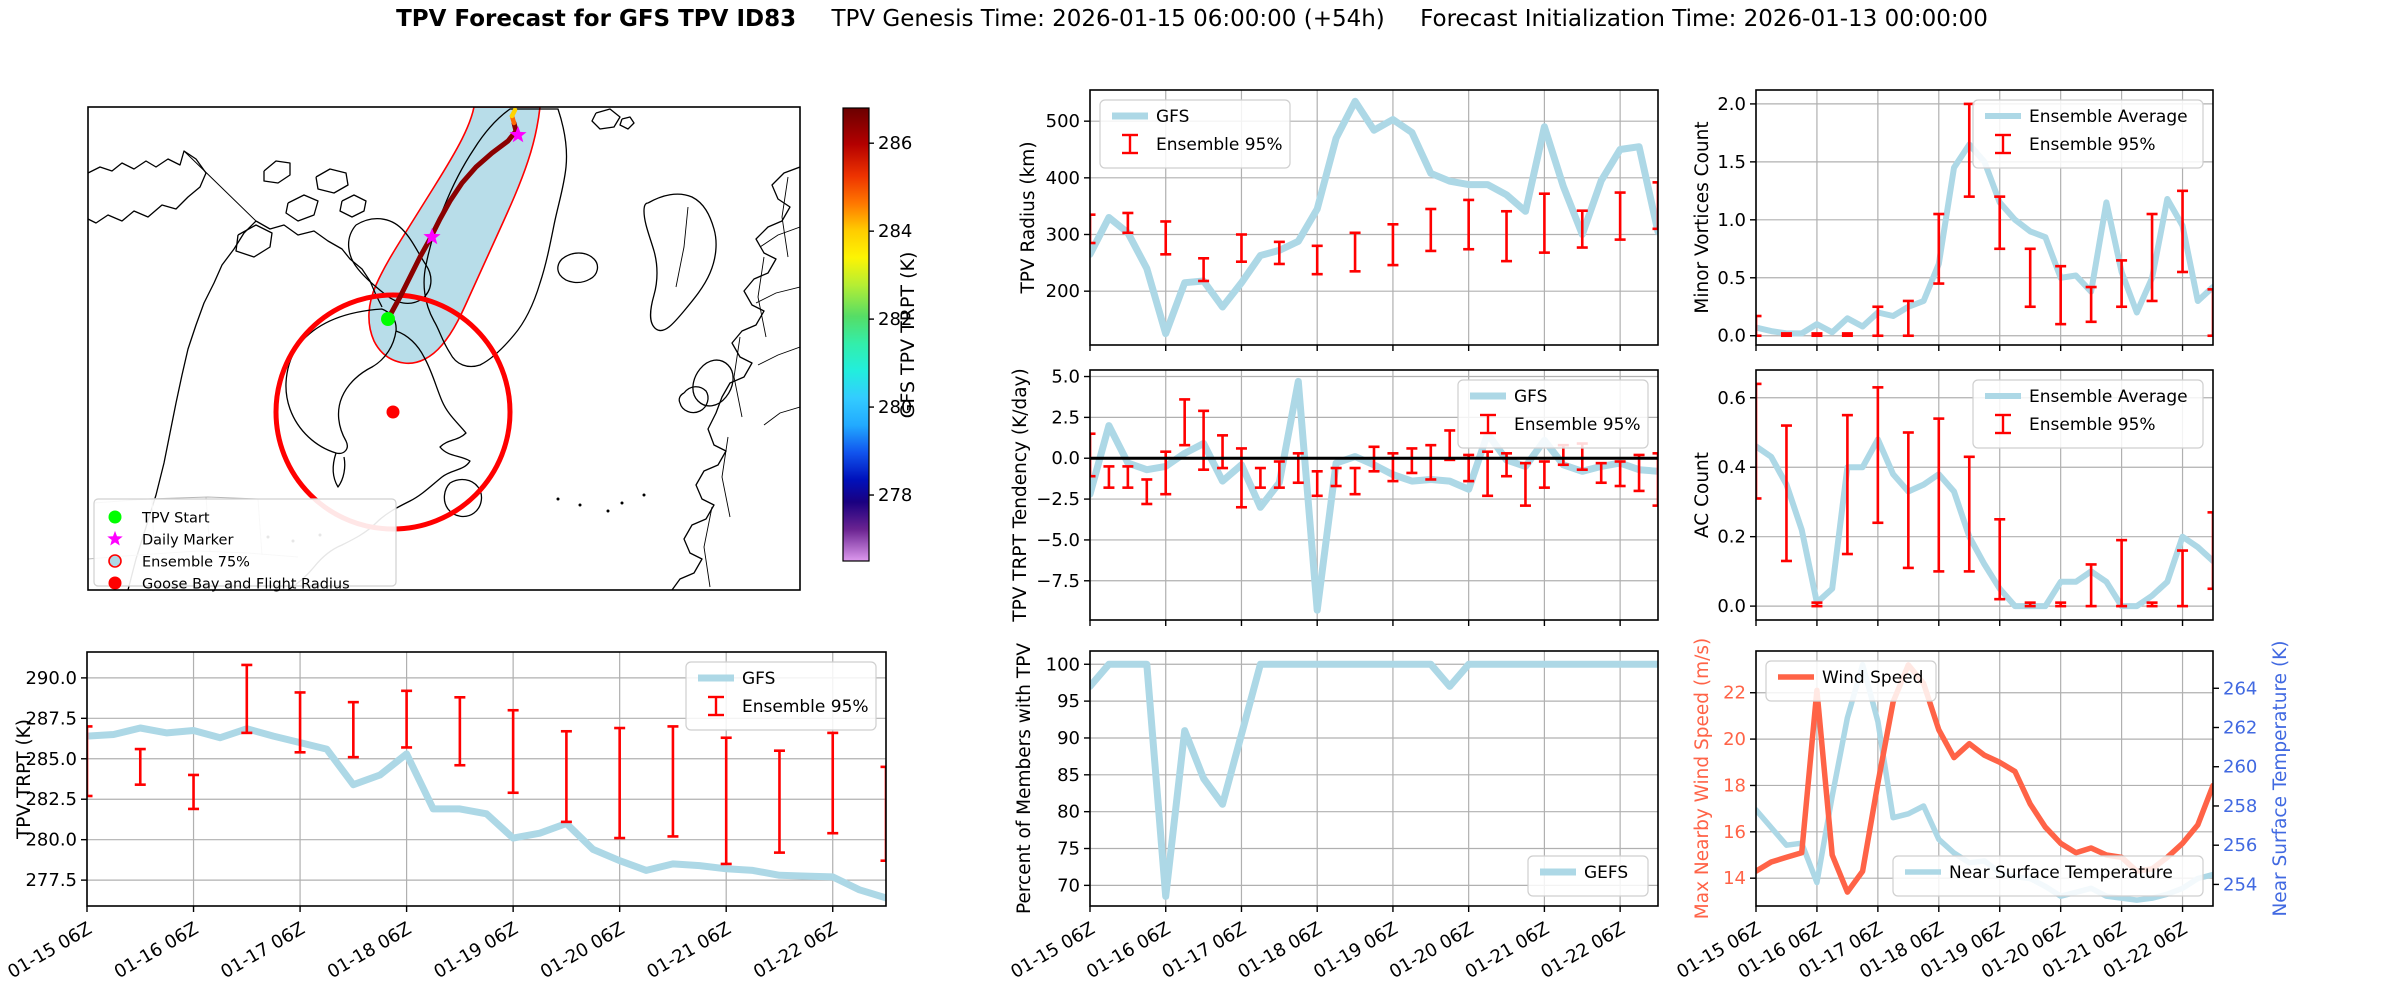  Describe the element at coordinates (115, 517) in the screenshot. I see `marker-icon` at that location.